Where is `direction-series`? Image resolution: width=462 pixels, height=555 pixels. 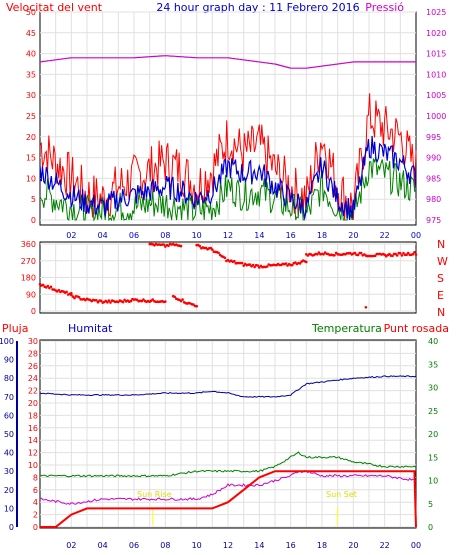 direction-series is located at coordinates (228, 275).